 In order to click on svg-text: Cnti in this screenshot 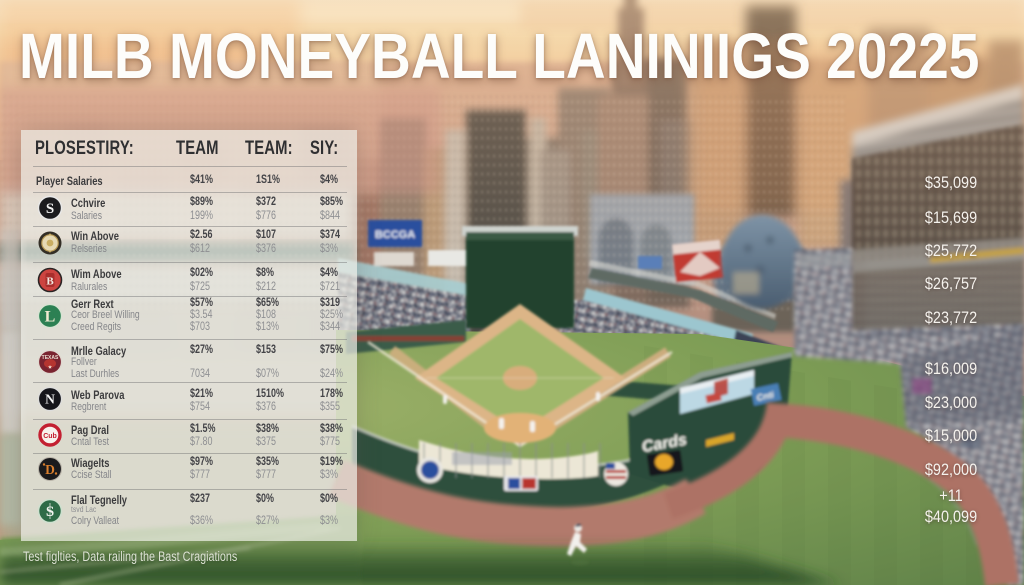, I will do `click(766, 396)`.